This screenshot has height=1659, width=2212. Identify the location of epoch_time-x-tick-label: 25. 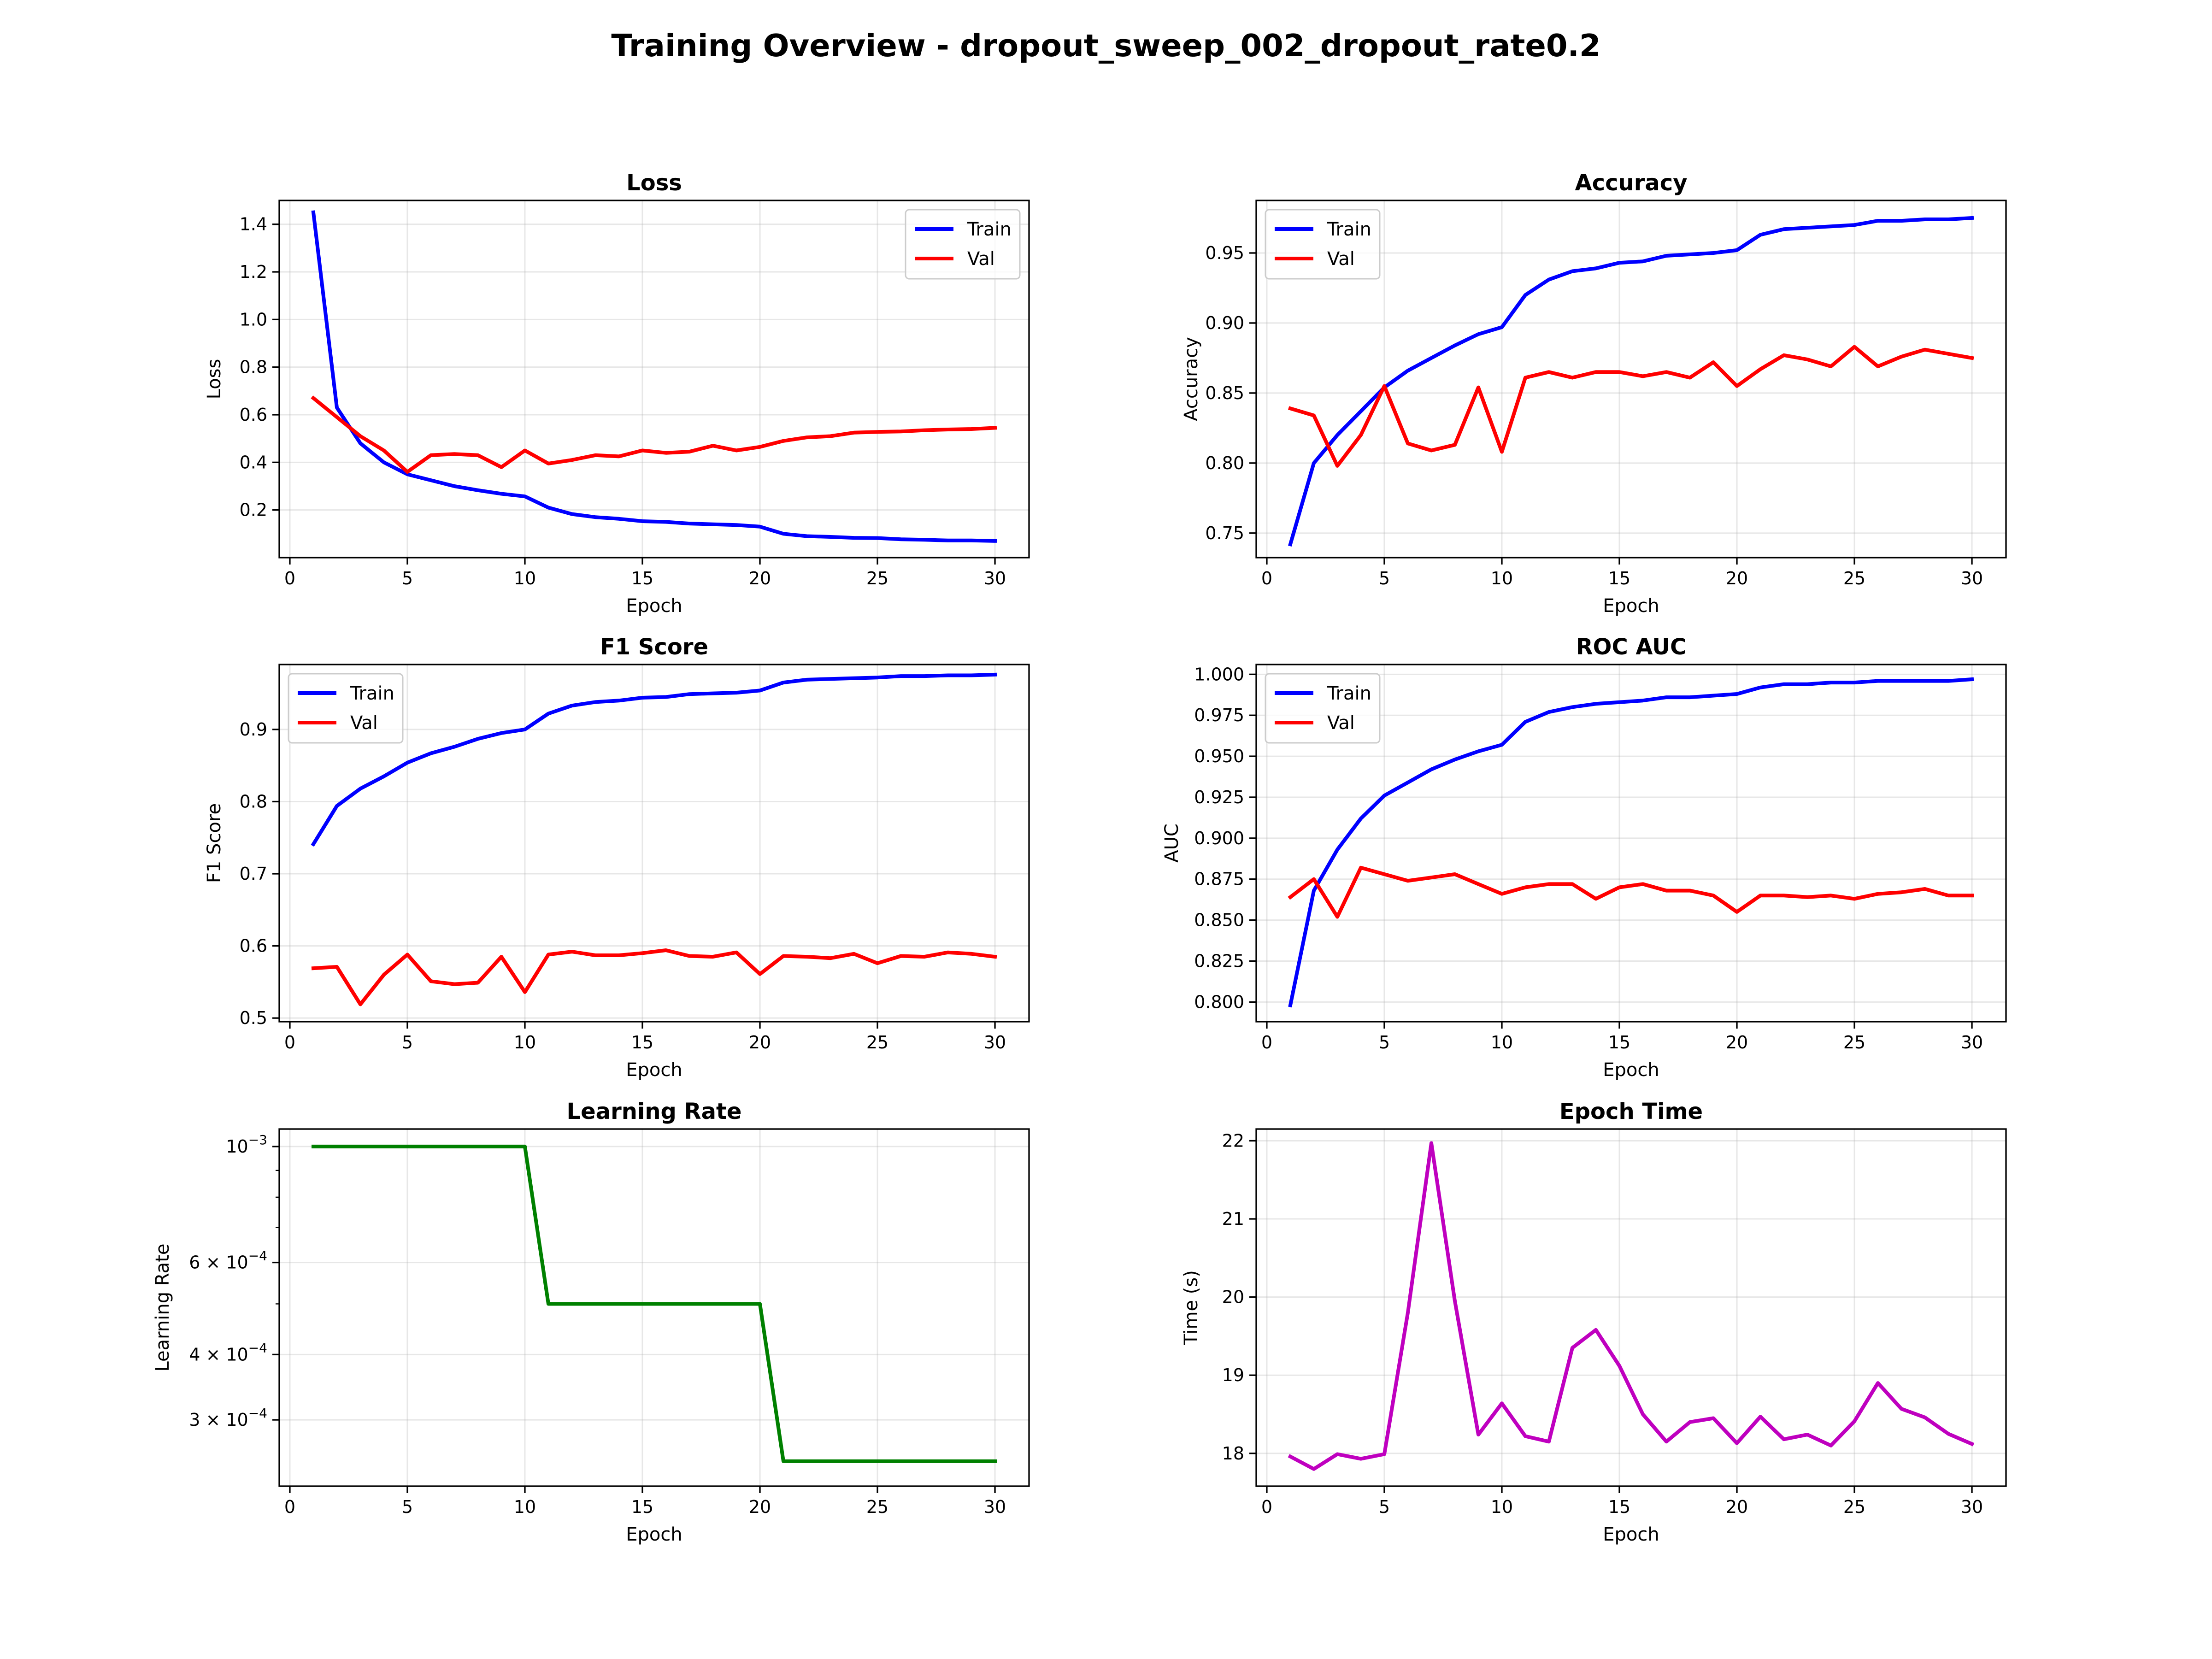
(1854, 1507).